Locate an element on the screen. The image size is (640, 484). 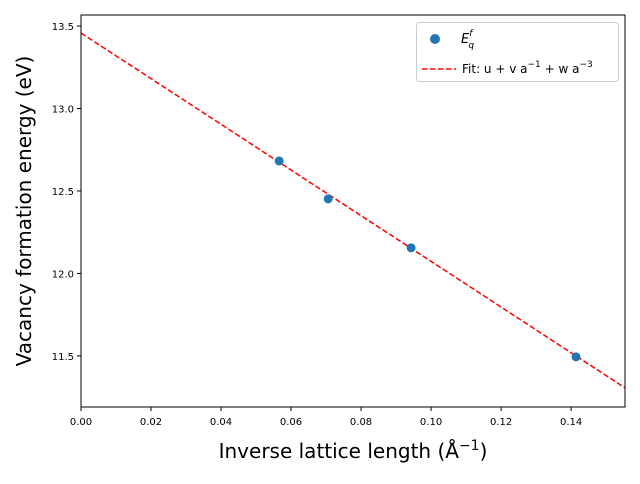
x-axis-label: Inverse lattice length (Å−1) is located at coordinates (353, 450).